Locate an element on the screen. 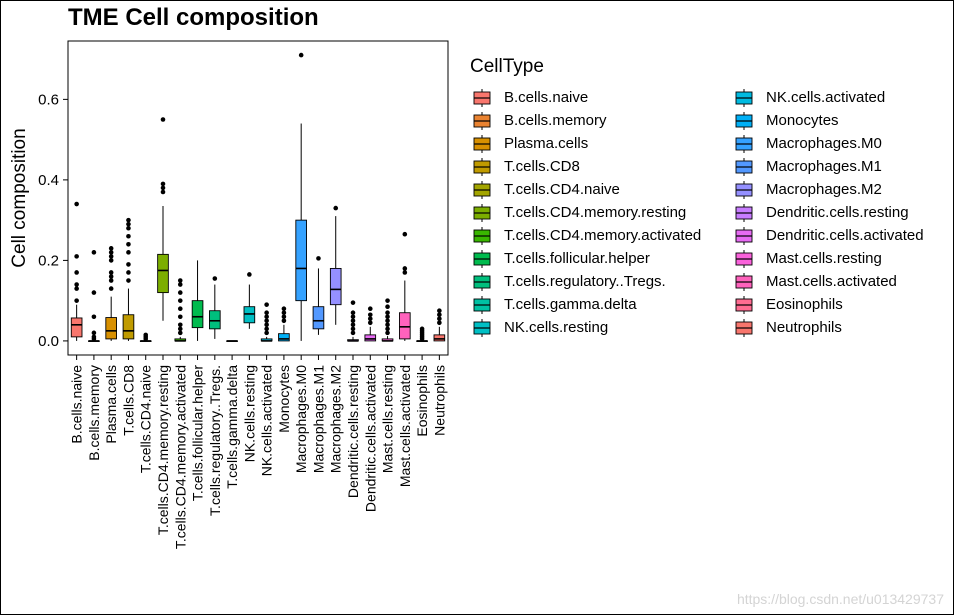 The image size is (954, 615). x-tick-label: T.cells.CD4.memory.resting is located at coordinates (163, 450).